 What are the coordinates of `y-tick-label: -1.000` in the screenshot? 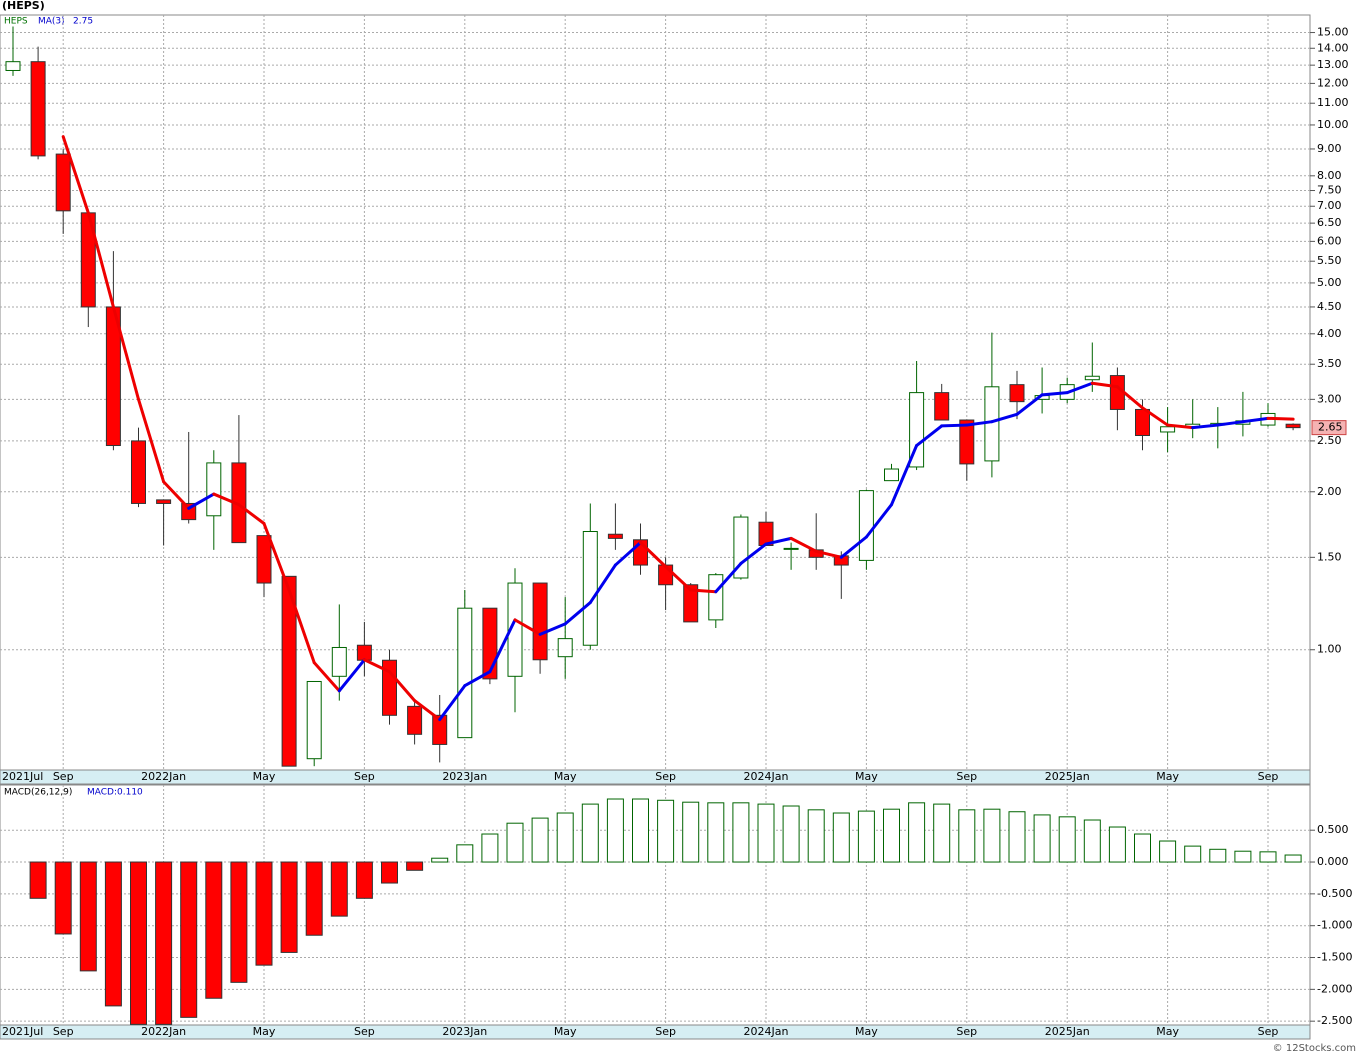 It's located at (1334, 925).